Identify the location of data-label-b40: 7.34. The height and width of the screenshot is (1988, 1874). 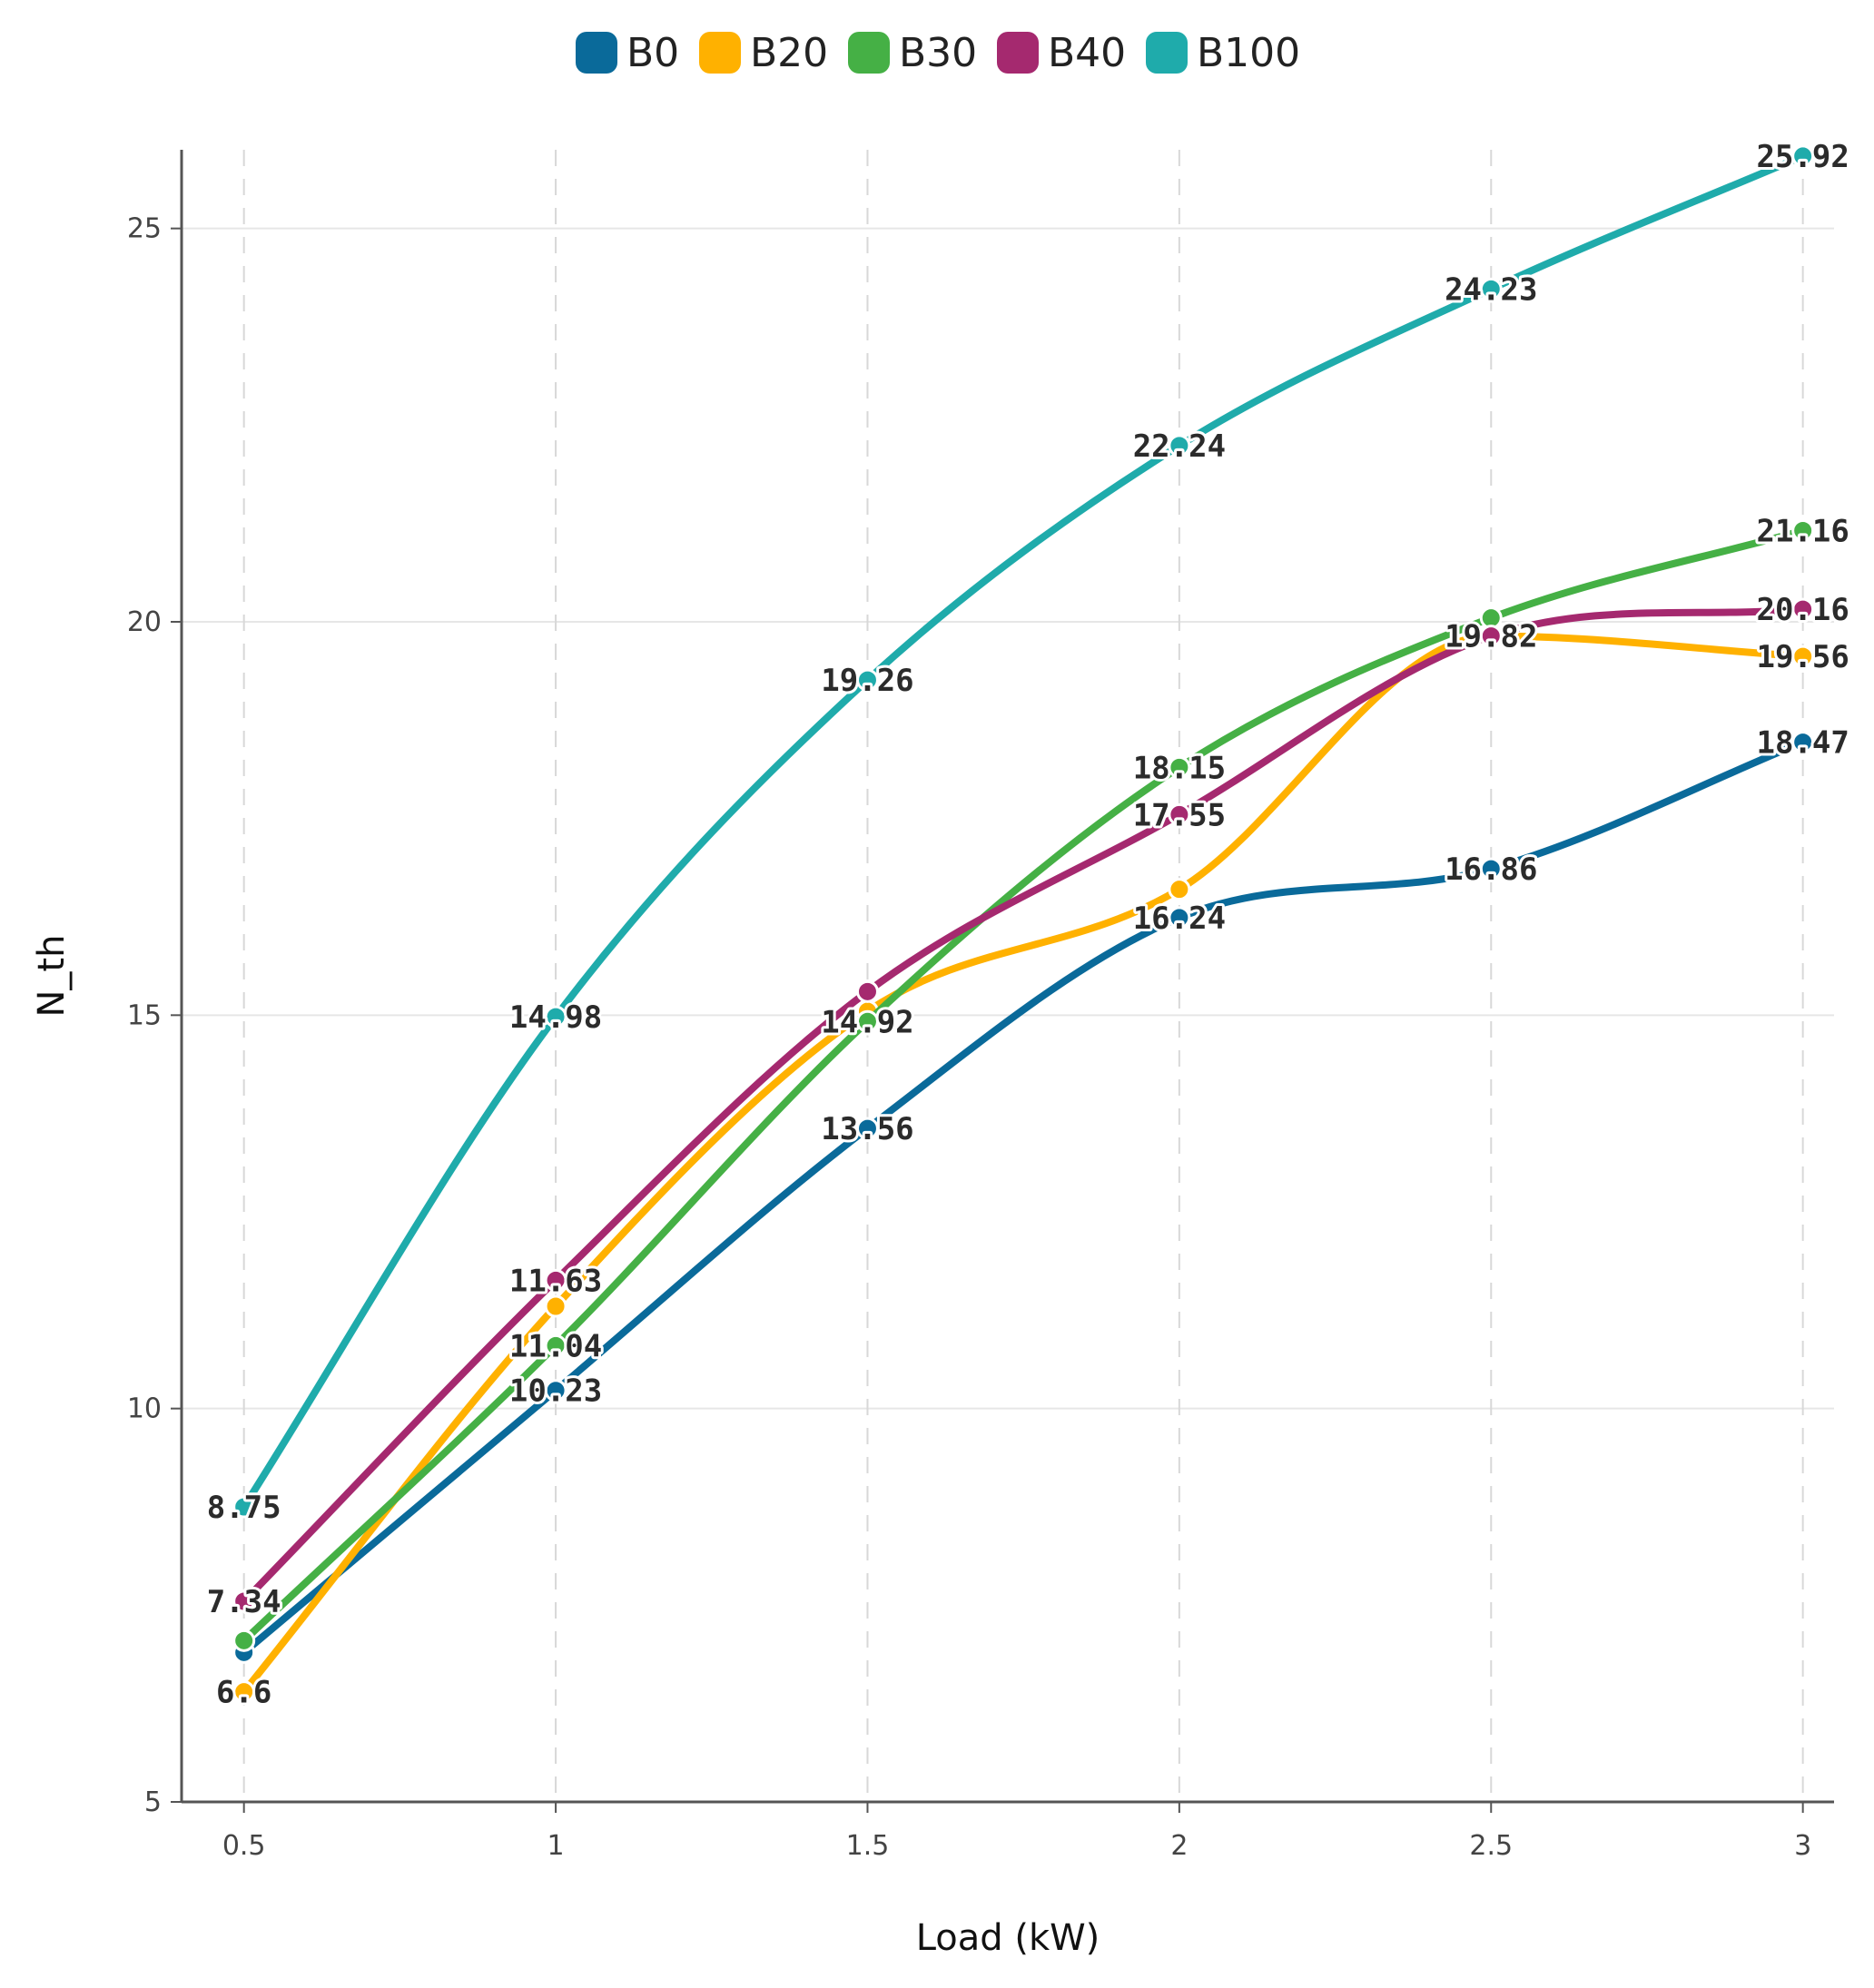
(244, 1602).